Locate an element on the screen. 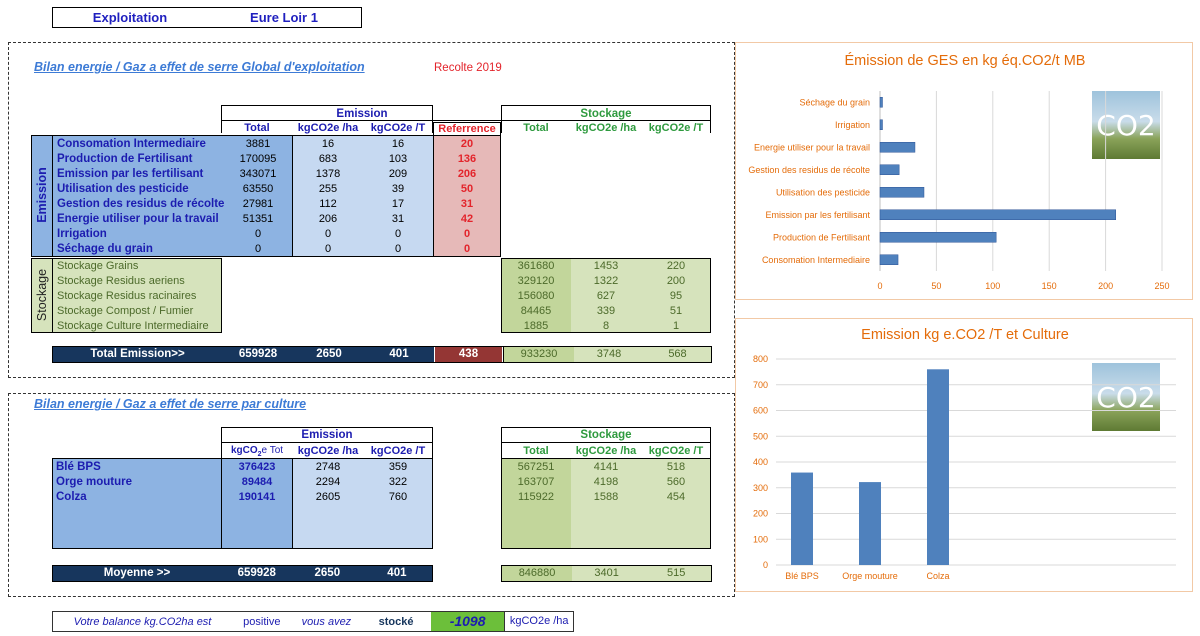 The width and height of the screenshot is (1200, 636). cell-t: 0 is located at coordinates (398, 234).